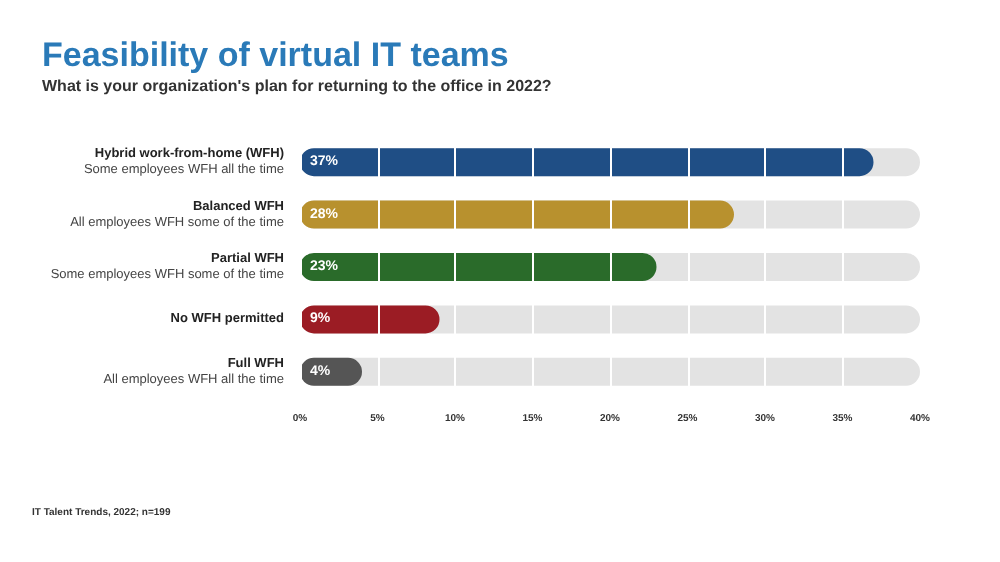 This screenshot has height=562, width=1000. I want to click on bar, so click(370, 319).